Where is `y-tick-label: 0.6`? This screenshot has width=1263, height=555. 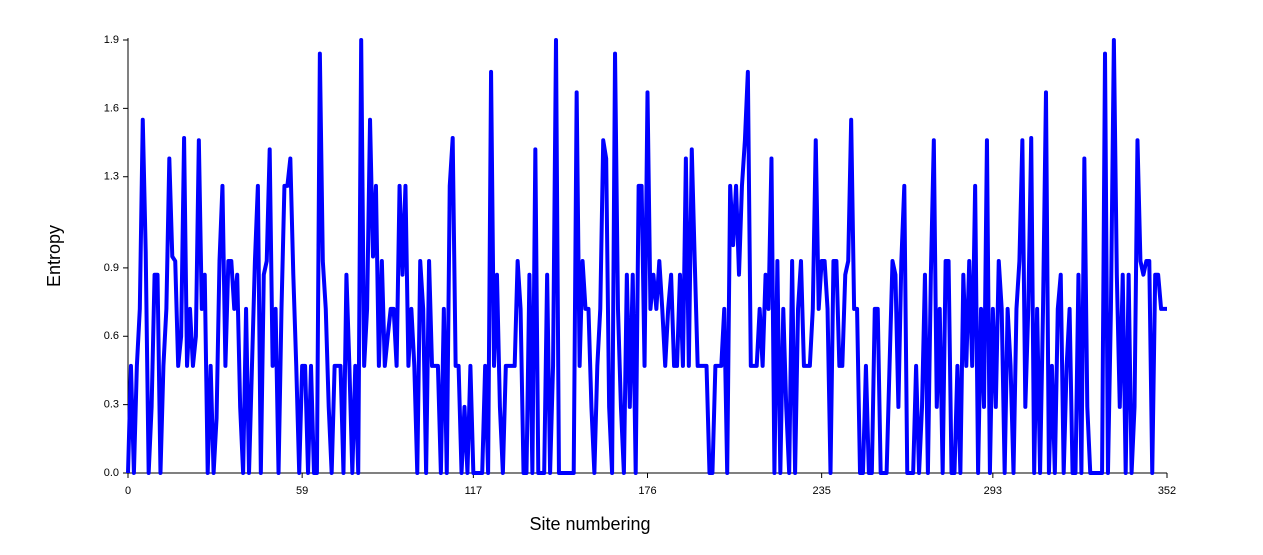
y-tick-label: 0.6 is located at coordinates (111, 336).